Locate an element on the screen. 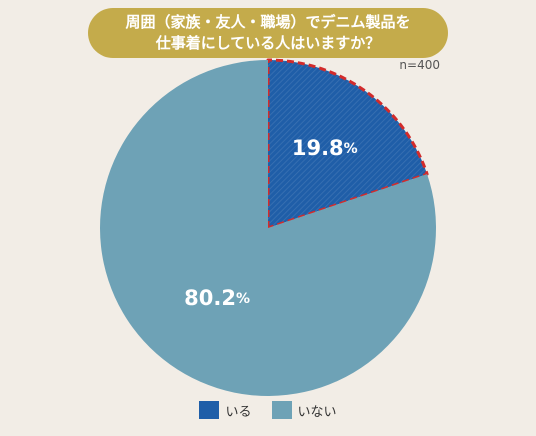  legend-label-no: いない is located at coordinates (317, 412).